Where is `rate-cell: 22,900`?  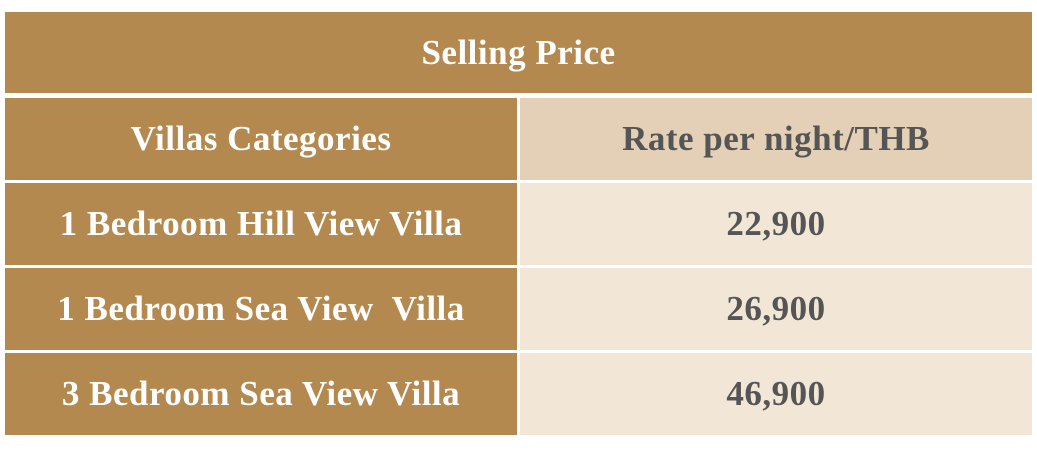
rate-cell: 22,900 is located at coordinates (776, 224).